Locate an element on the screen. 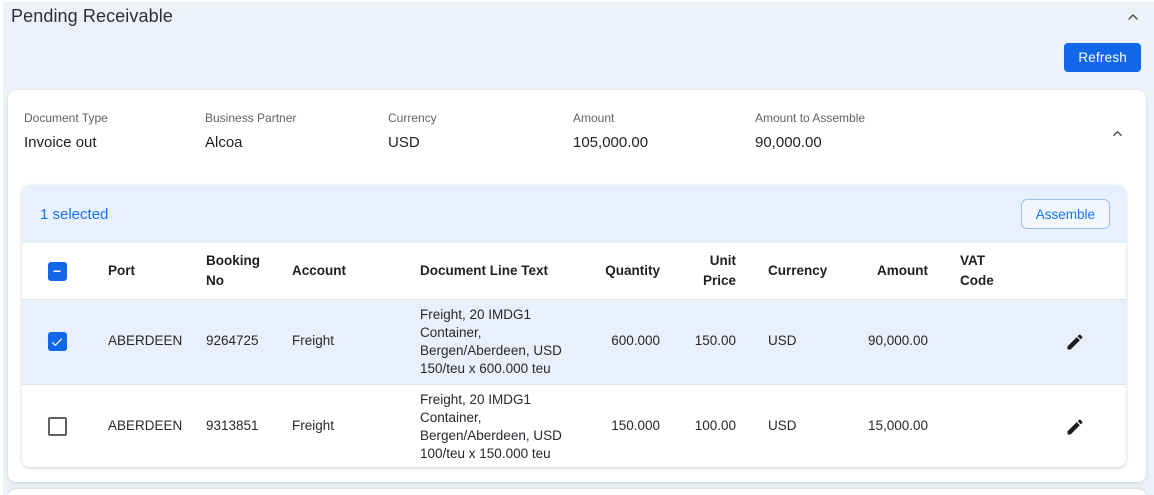 The width and height of the screenshot is (1154, 495). cell-unit-price: 100.00 is located at coordinates (714, 425).